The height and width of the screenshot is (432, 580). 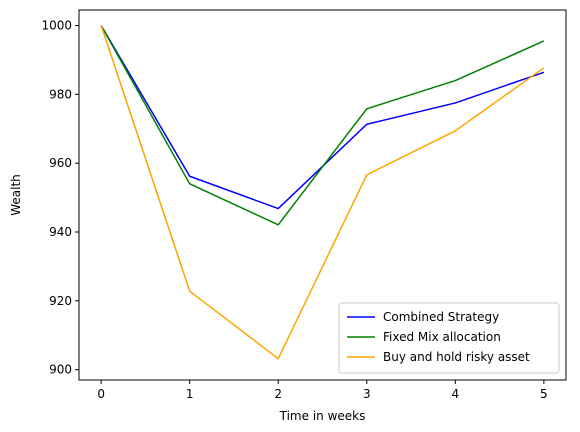 What do you see at coordinates (455, 394) in the screenshot?
I see `x-tick-label: 4` at bounding box center [455, 394].